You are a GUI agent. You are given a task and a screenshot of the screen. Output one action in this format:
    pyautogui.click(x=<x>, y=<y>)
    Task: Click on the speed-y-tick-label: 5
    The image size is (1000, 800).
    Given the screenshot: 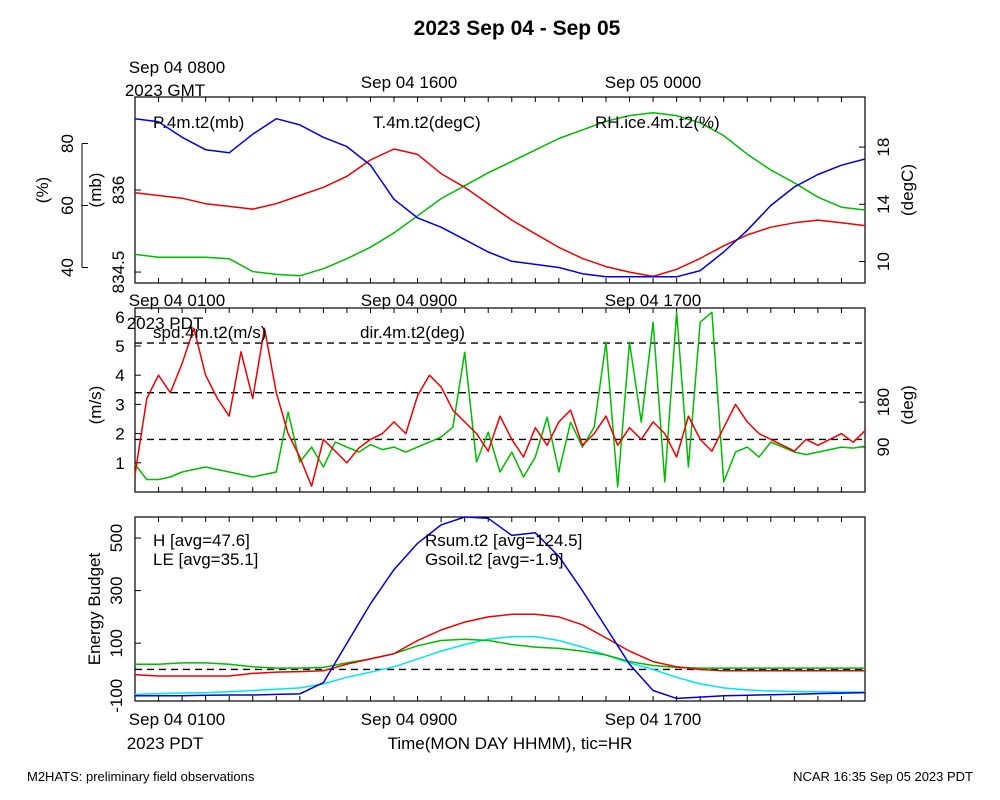 What is the action you would take?
    pyautogui.click(x=119, y=346)
    